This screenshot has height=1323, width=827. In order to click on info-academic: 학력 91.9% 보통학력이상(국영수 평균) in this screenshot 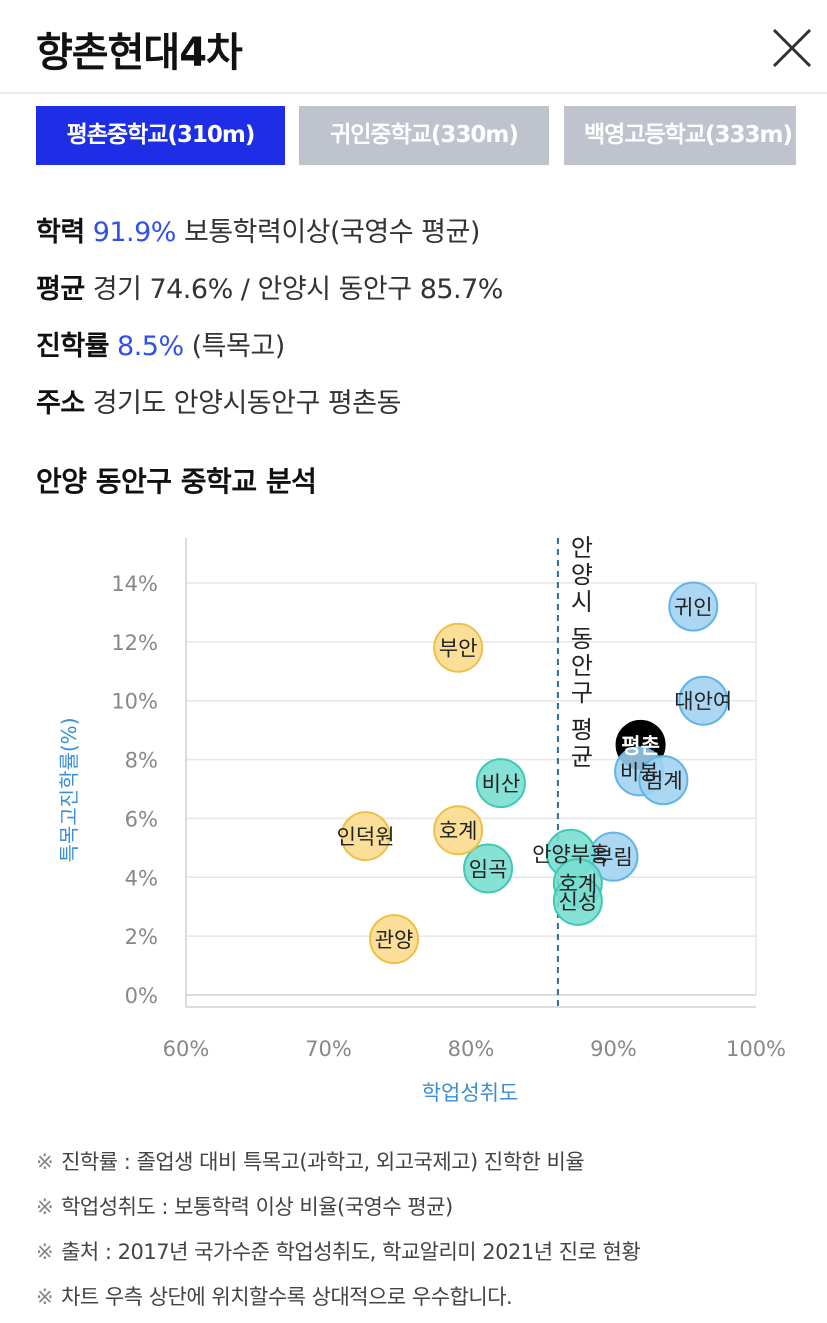, I will do `click(258, 229)`.